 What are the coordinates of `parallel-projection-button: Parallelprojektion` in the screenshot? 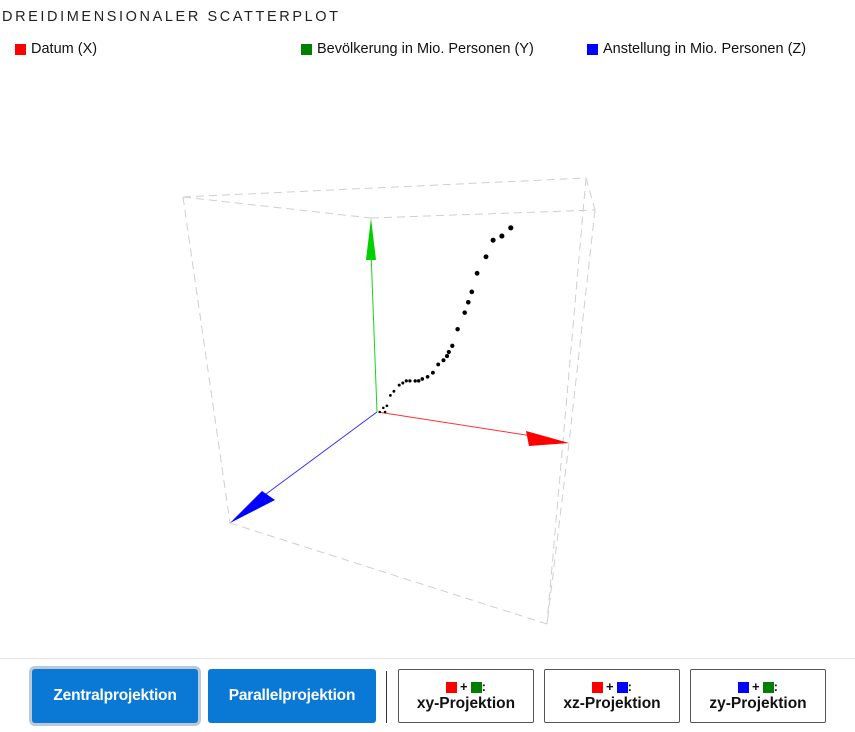 It's located at (292, 696).